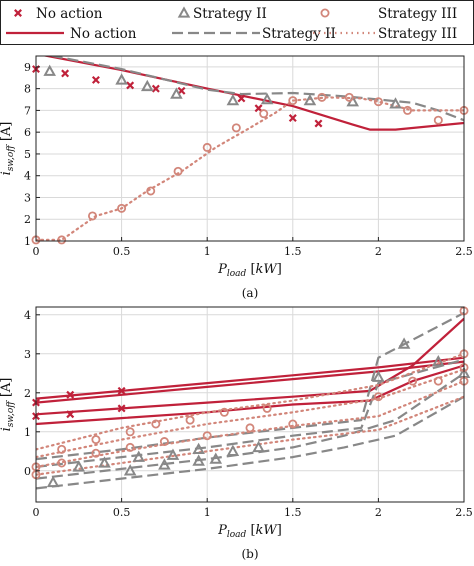 This screenshot has width=474, height=566. Describe the element at coordinates (249, 554) in the screenshot. I see `figure-caption: (b)` at that location.